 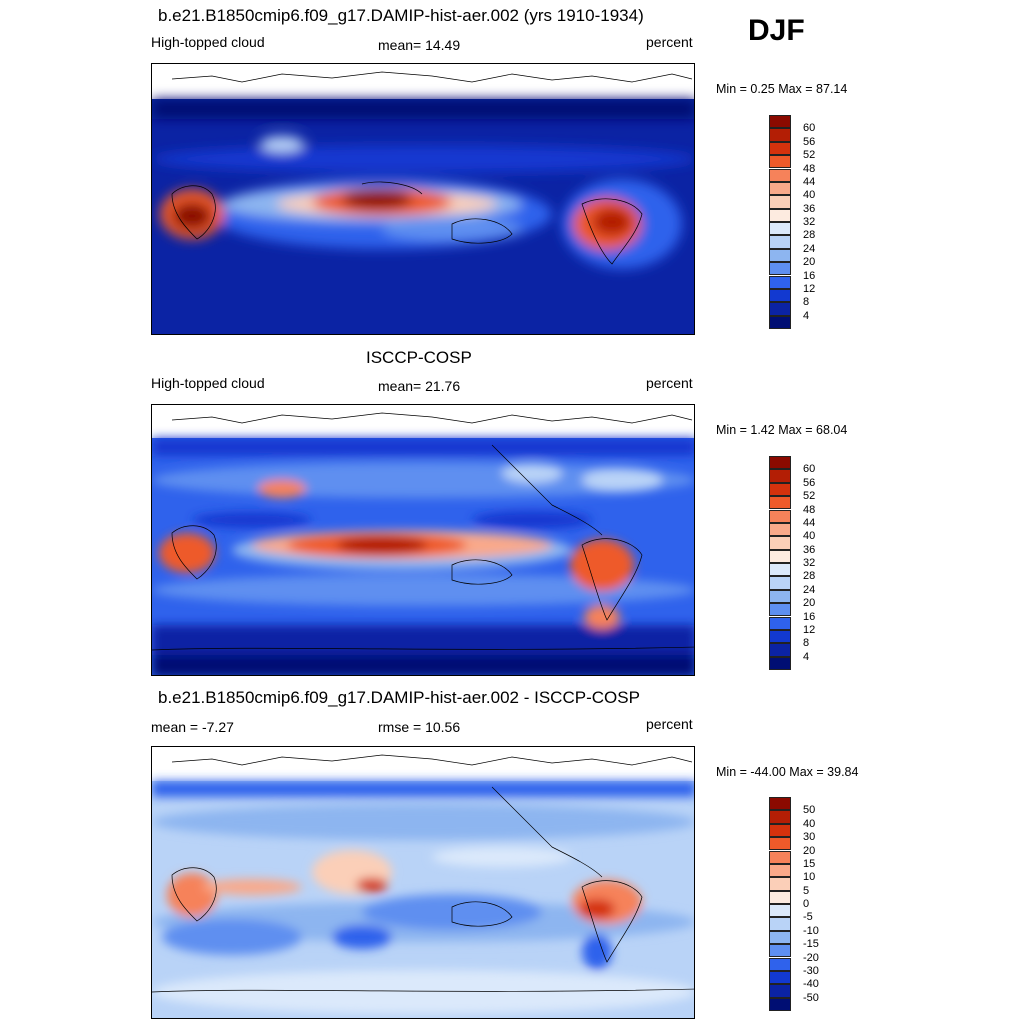 What do you see at coordinates (811, 997) in the screenshot?
I see `colorbar-tick-label: -50` at bounding box center [811, 997].